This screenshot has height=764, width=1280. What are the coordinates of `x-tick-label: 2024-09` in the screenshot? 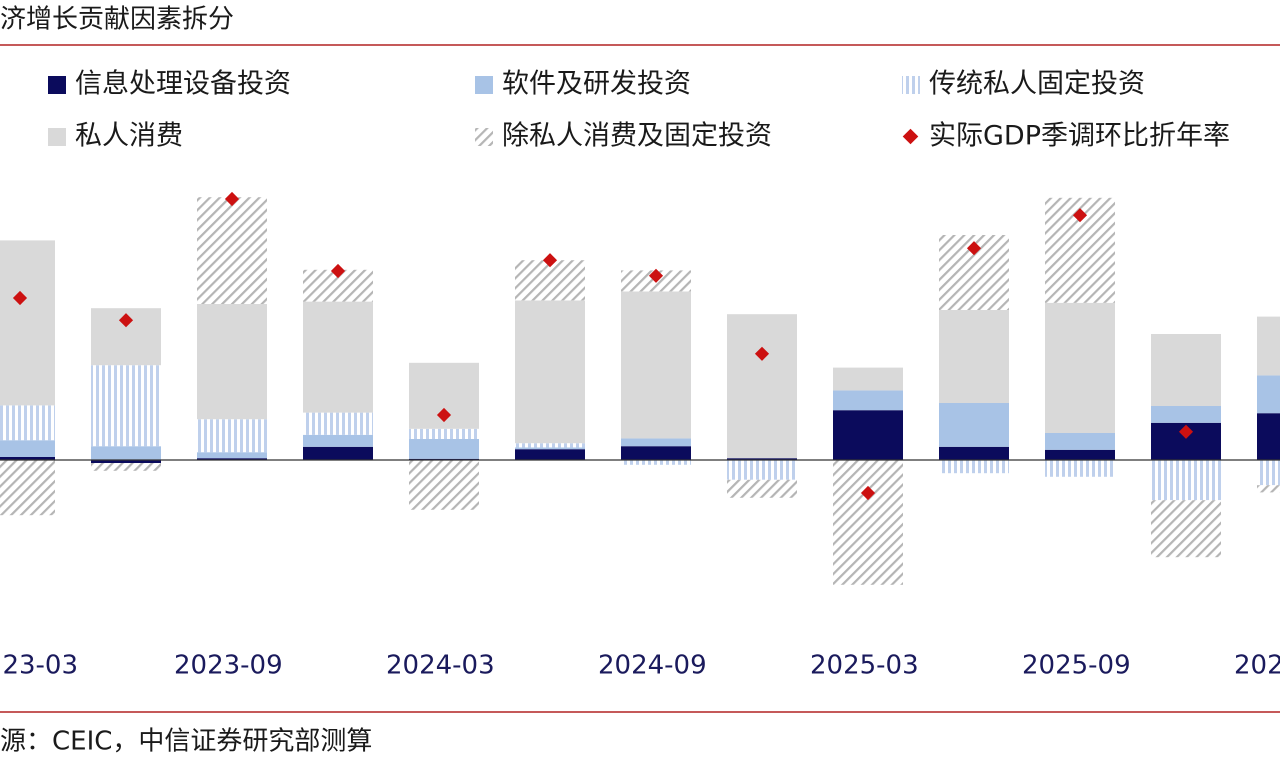 It's located at (652, 666).